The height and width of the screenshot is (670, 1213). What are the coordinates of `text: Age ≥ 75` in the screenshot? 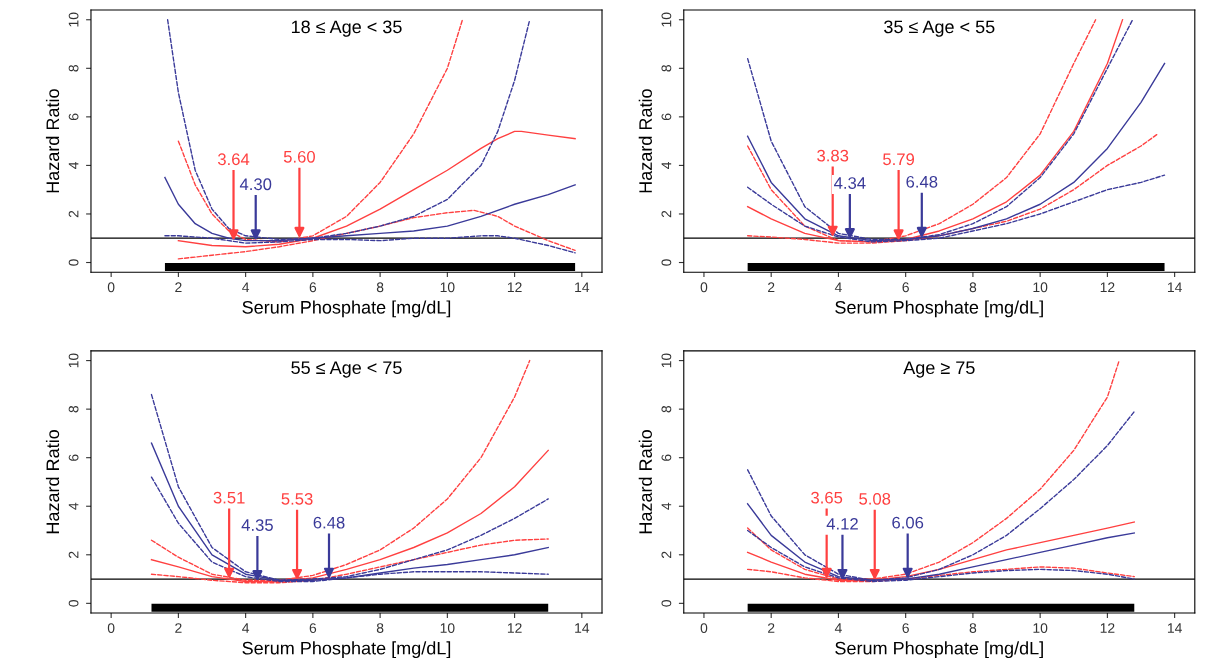 It's located at (939, 369).